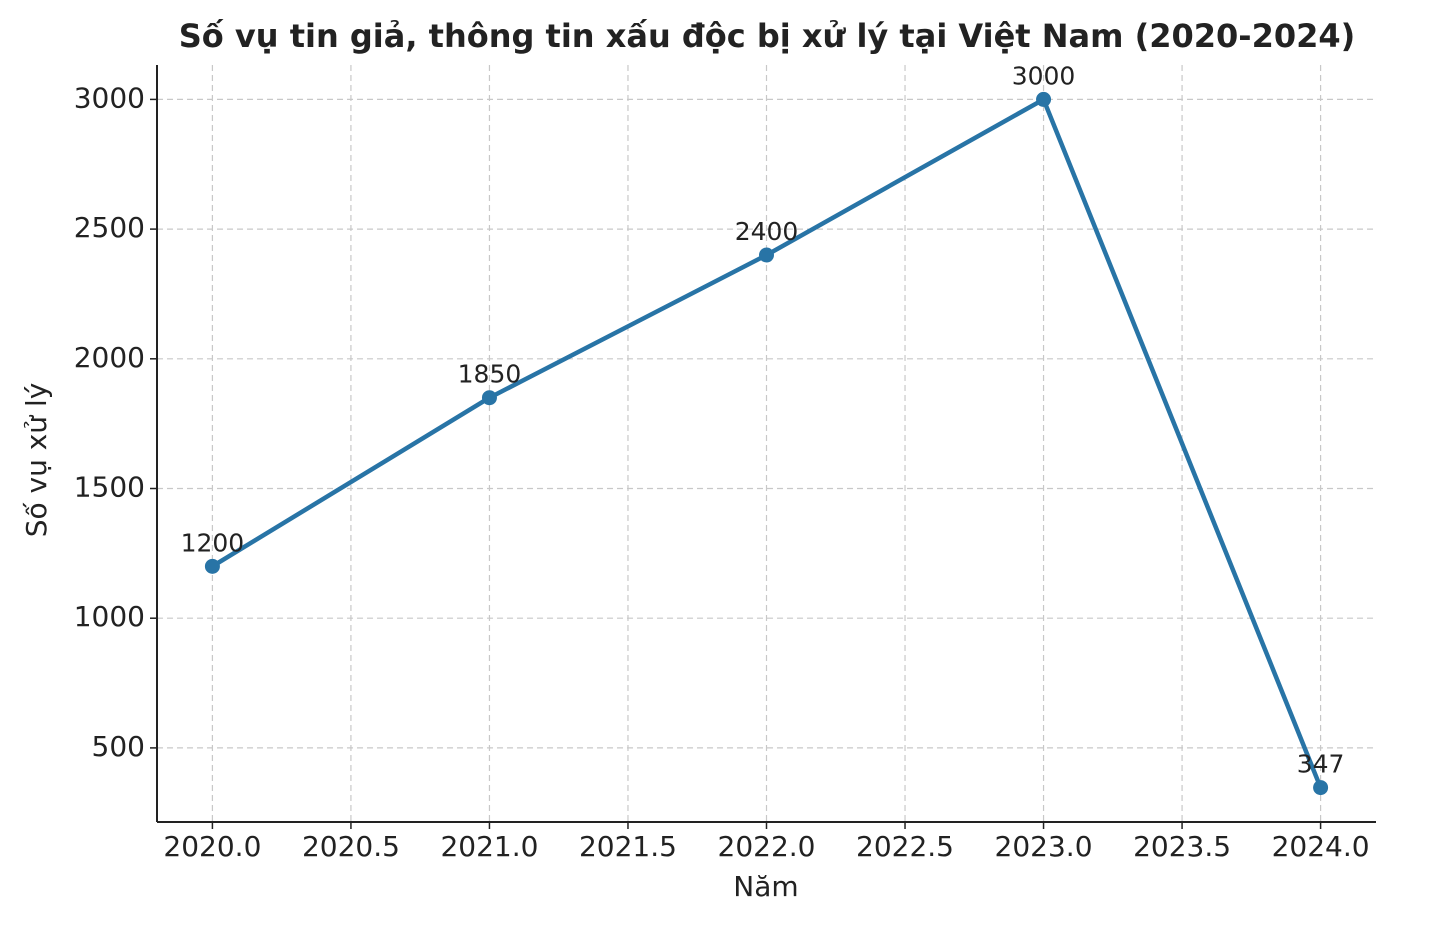 The height and width of the screenshot is (925, 1437). Describe the element at coordinates (1321, 764) in the screenshot. I see `data-label: 347` at that location.